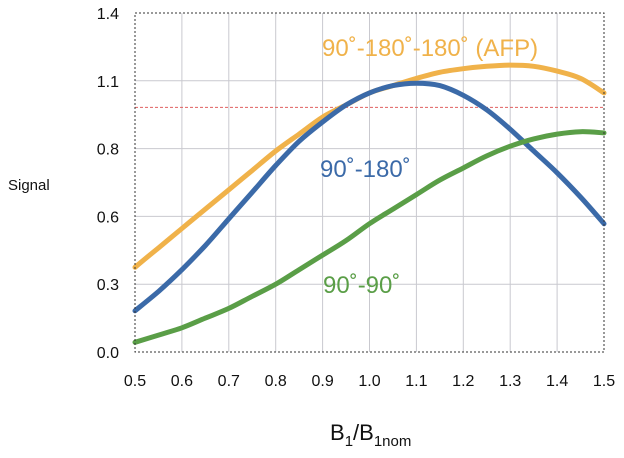 This screenshot has height=458, width=624. Describe the element at coordinates (322, 381) in the screenshot. I see `x-tick-label: 0.9` at that location.